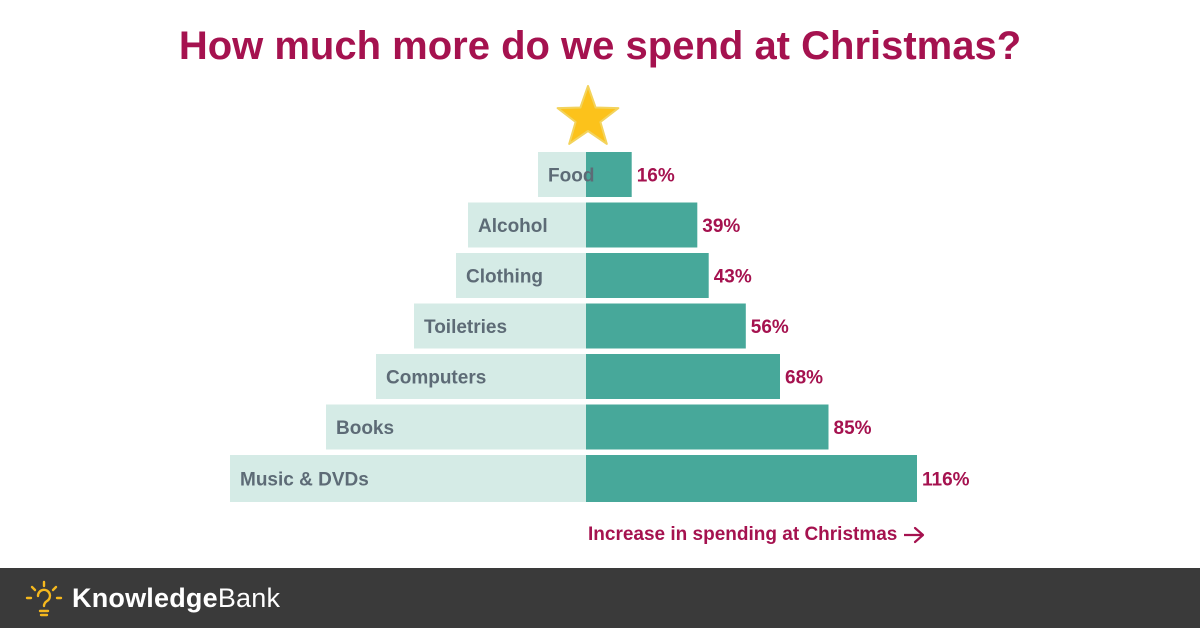  I want to click on category-label: Music & DVDs, so click(304, 480).